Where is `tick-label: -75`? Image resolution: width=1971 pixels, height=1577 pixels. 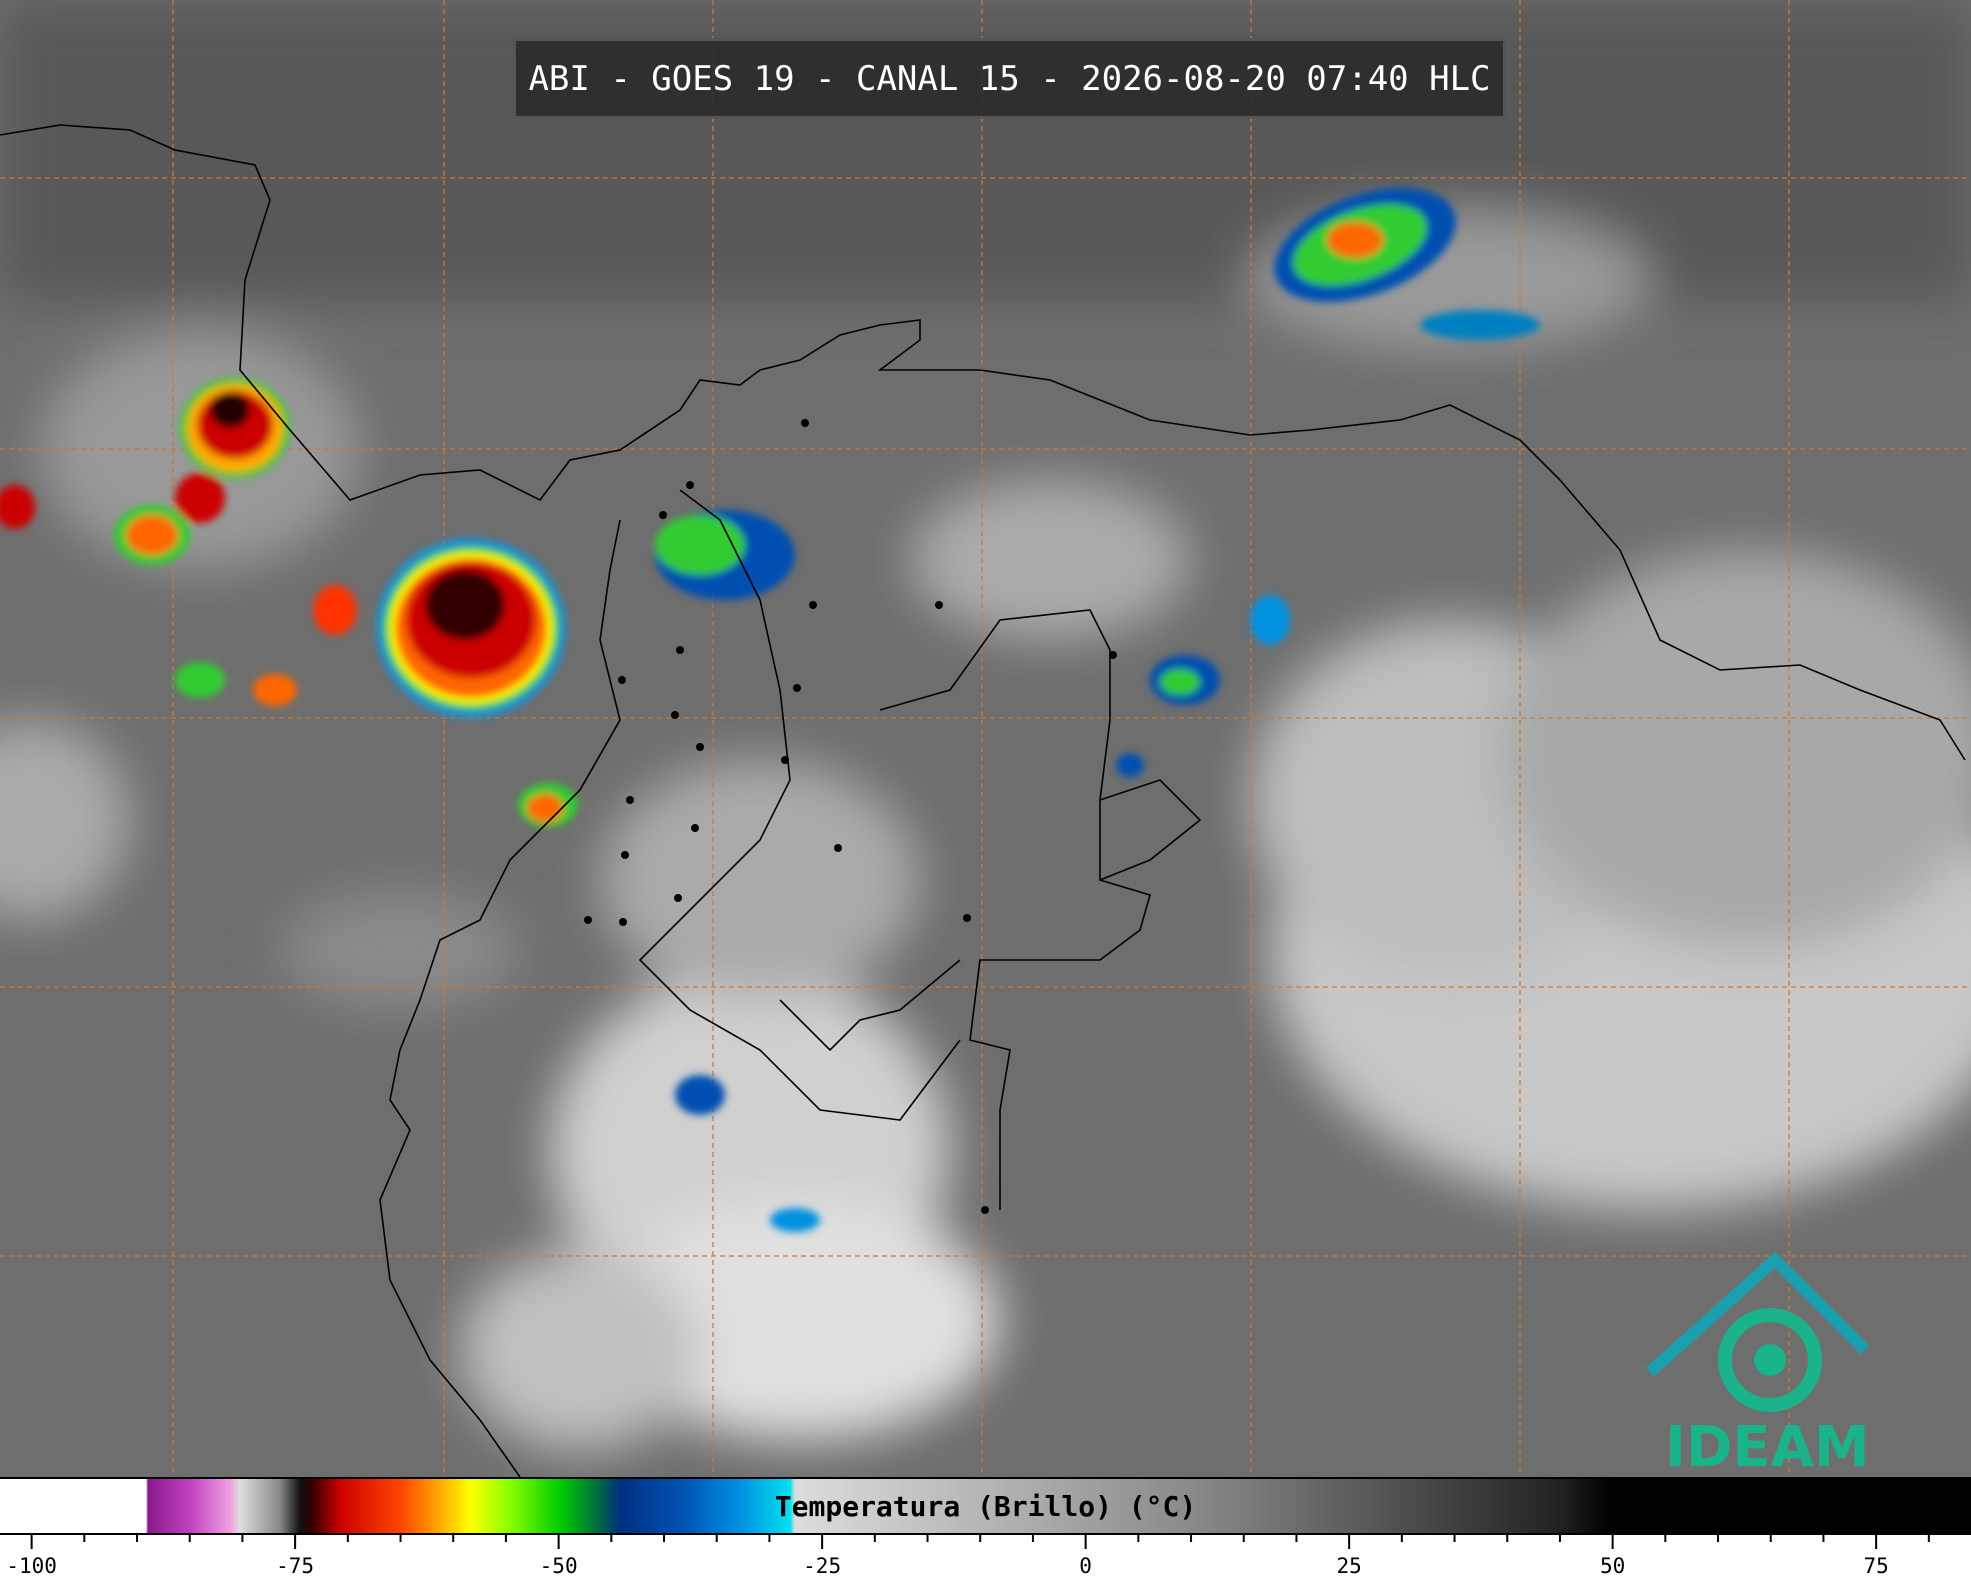 tick-label: -75 is located at coordinates (295, 1565).